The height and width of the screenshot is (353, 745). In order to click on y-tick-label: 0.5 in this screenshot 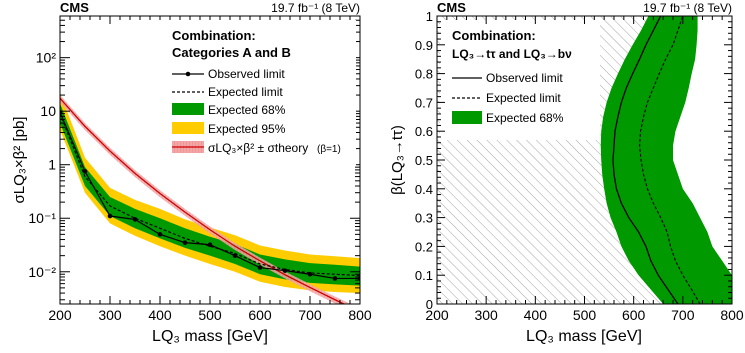, I will do `click(424, 160)`.